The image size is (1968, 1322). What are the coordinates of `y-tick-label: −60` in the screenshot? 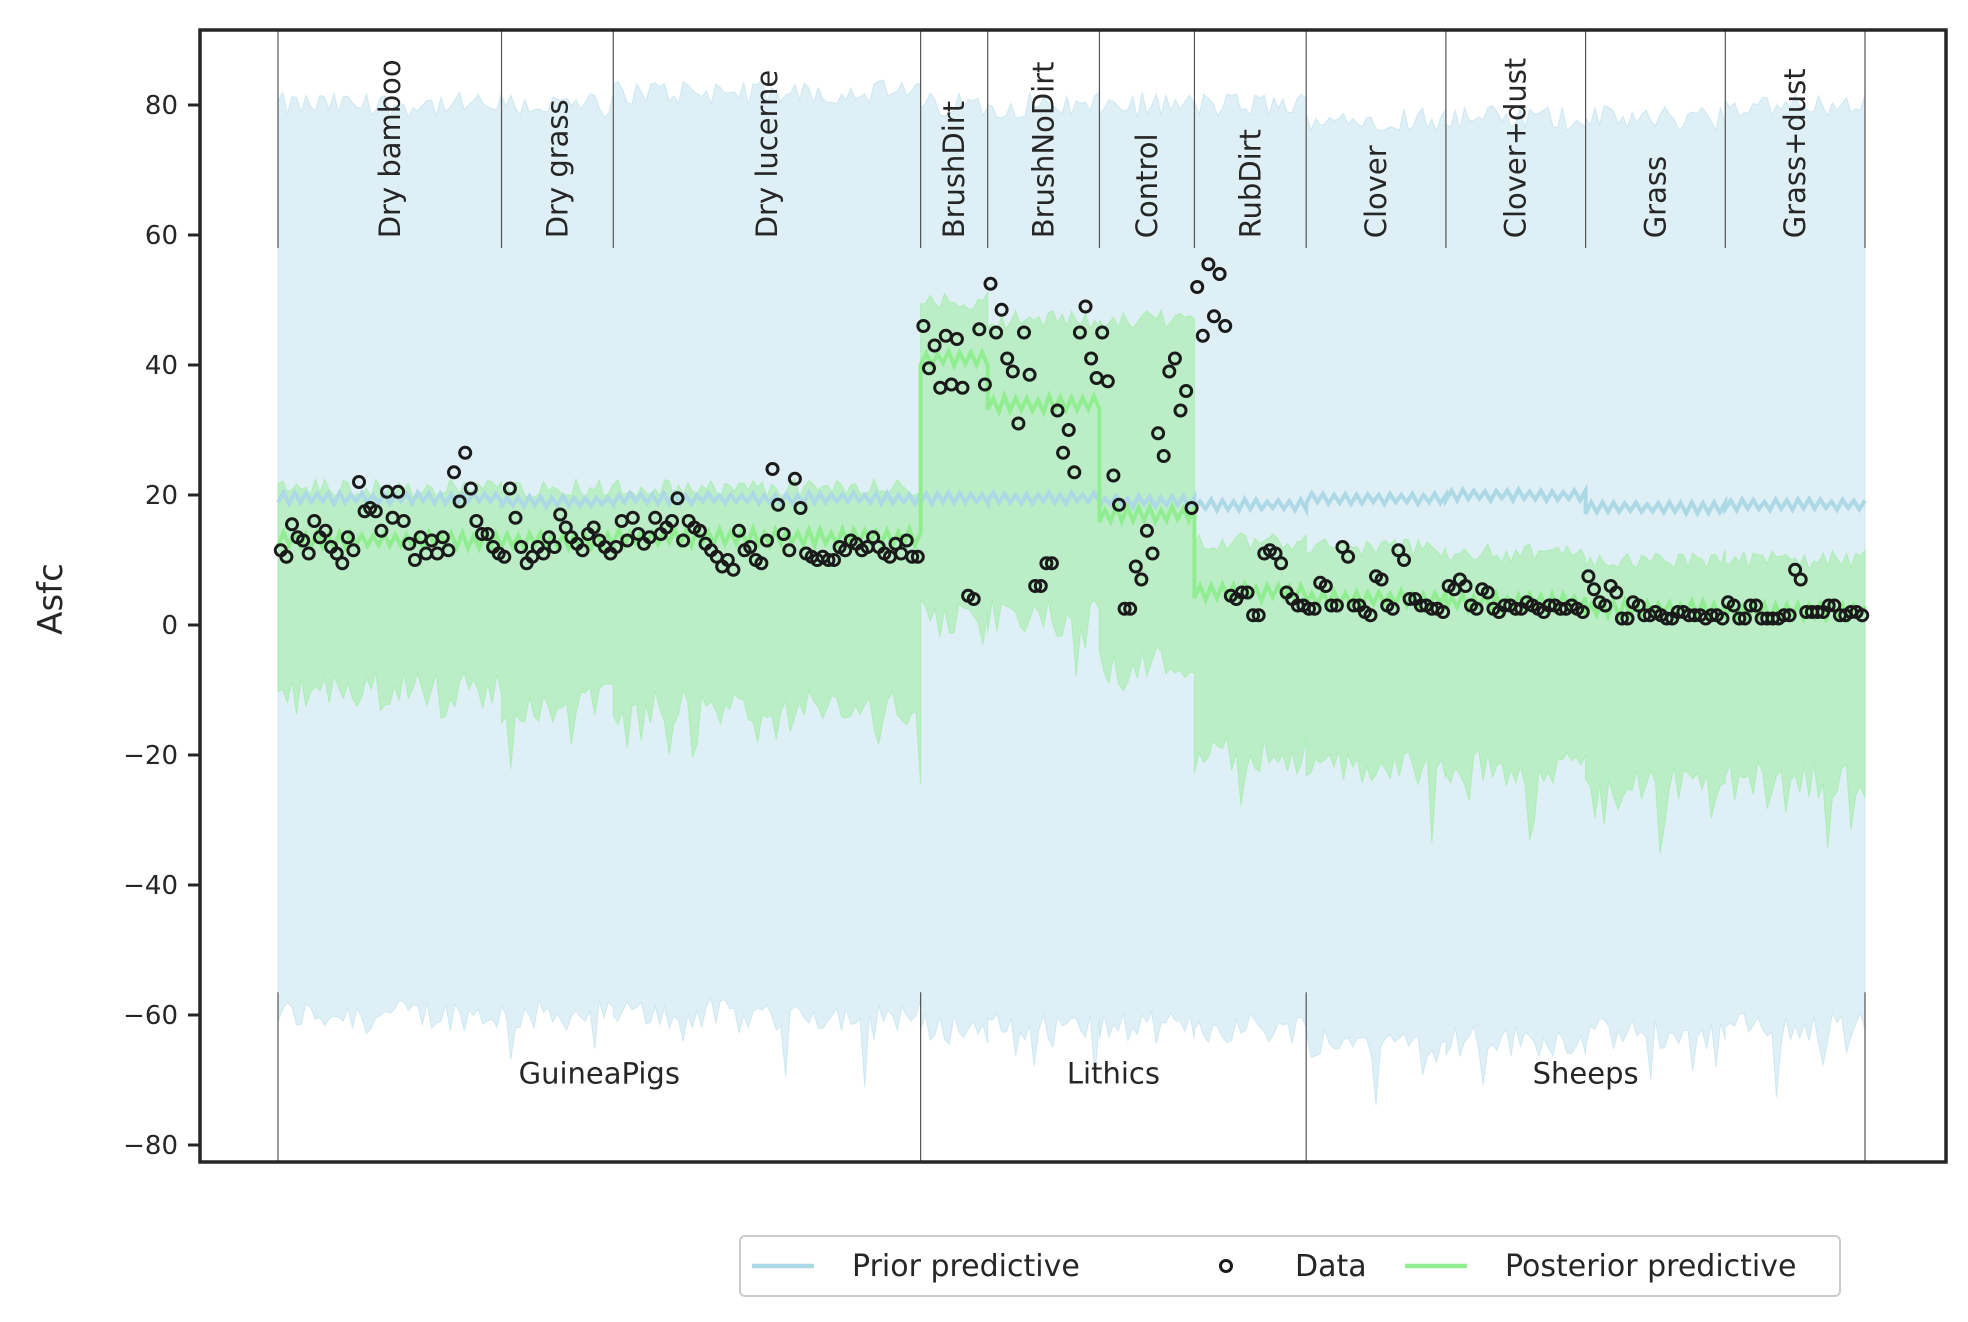 It's located at (150, 1016).